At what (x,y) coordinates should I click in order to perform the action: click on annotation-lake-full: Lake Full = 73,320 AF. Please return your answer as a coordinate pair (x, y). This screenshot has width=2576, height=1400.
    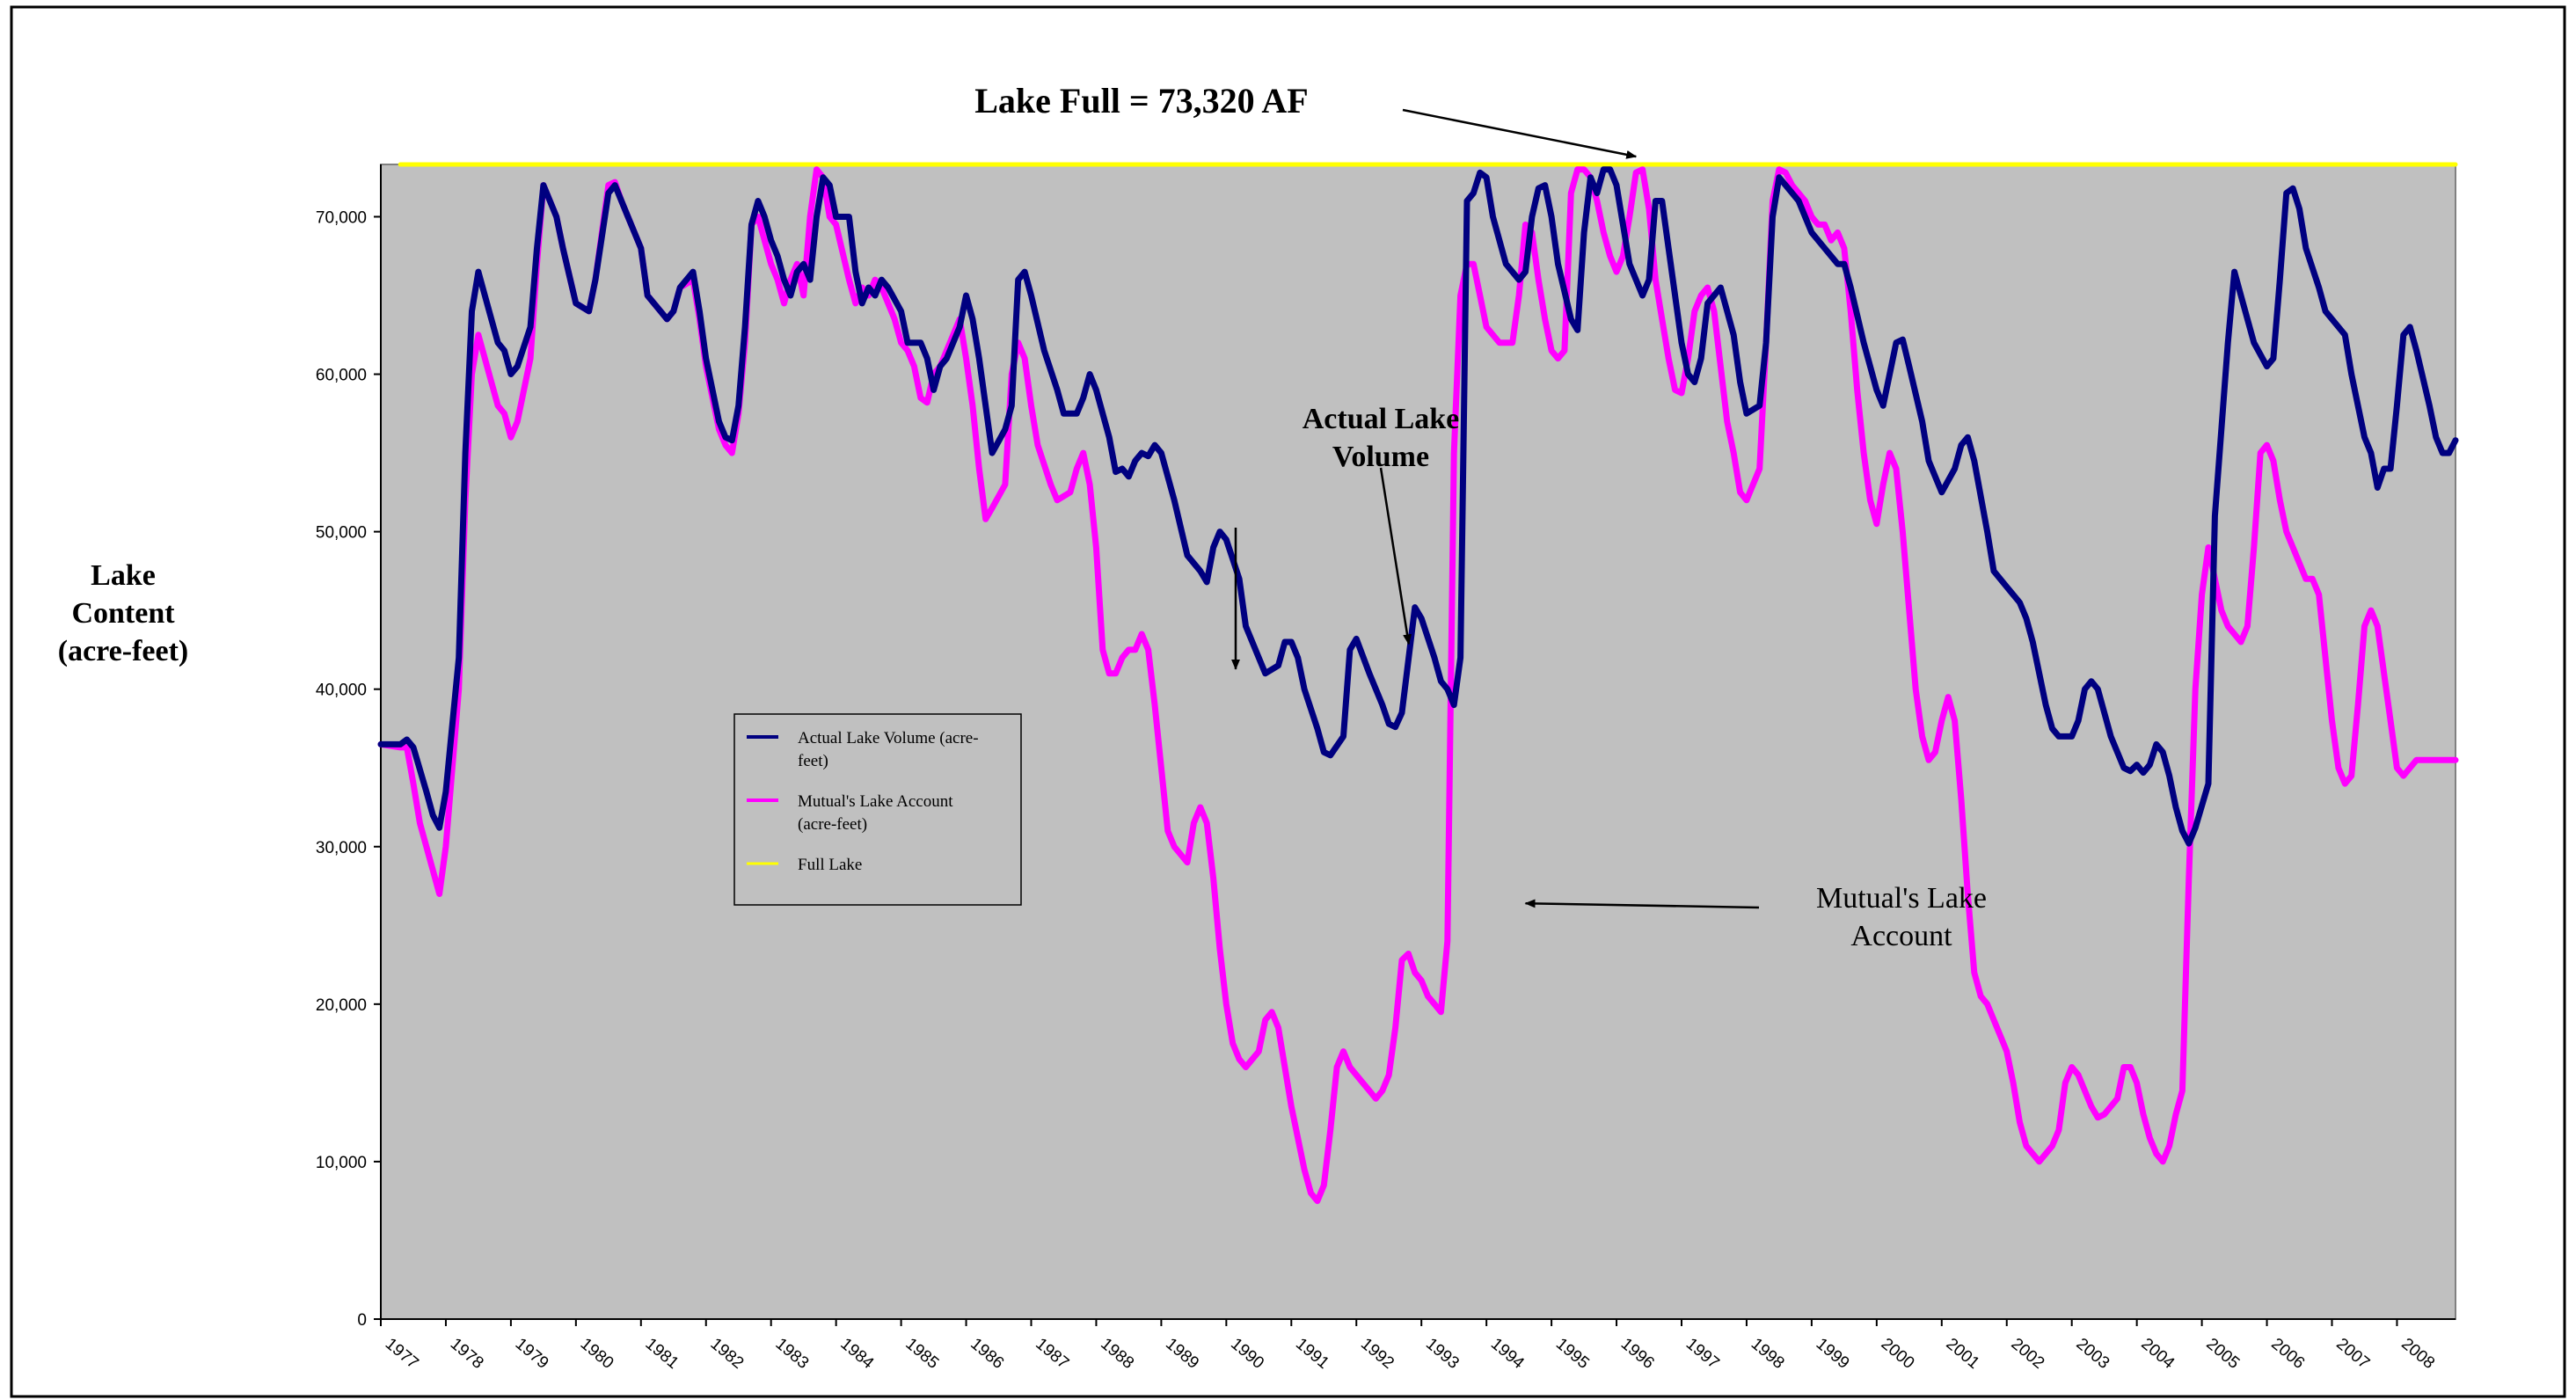
    Looking at the image, I should click on (1141, 101).